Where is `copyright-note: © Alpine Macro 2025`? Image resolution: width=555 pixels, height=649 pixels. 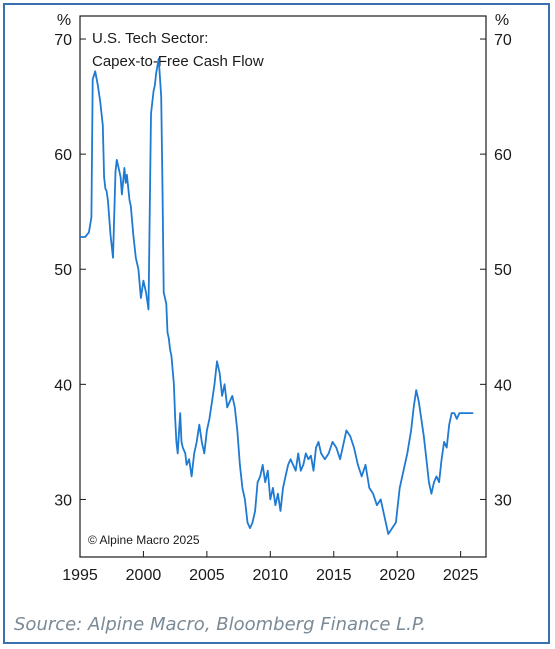
copyright-note: © Alpine Macro 2025 is located at coordinates (144, 540).